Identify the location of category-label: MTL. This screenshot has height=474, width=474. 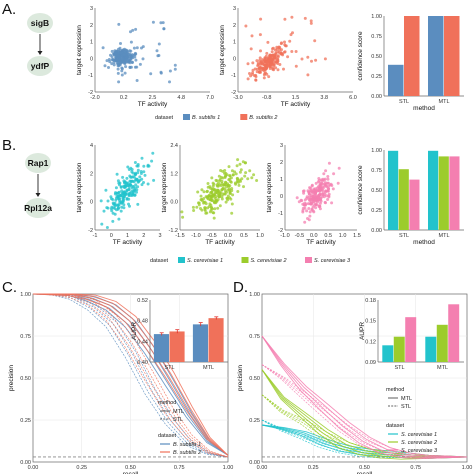
(444, 102).